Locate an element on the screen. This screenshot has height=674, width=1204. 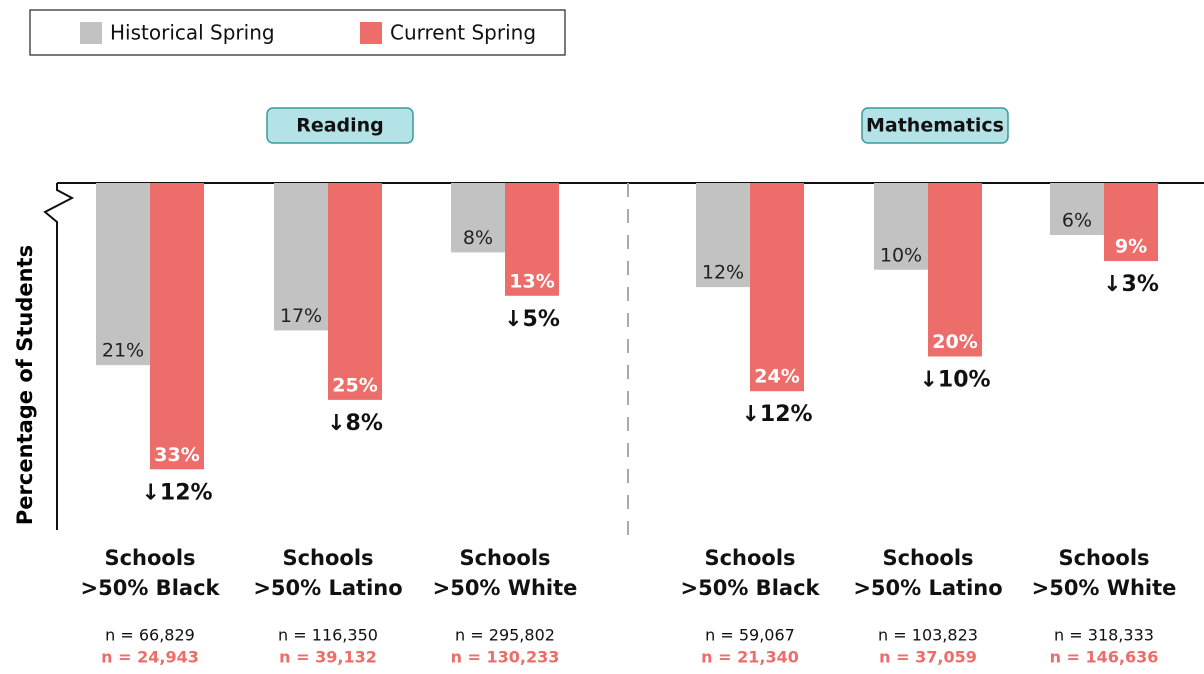
n-label: n = 116,350 is located at coordinates (328, 635).